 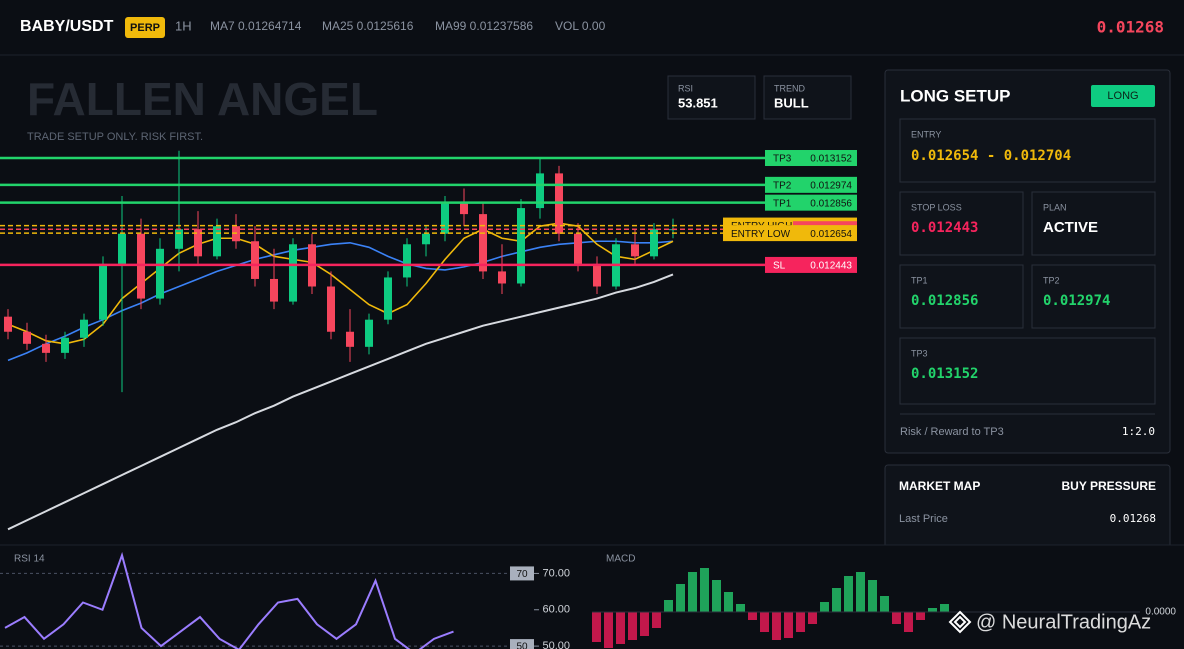 What do you see at coordinates (831, 203) in the screenshot?
I see `level-value: 0.012856` at bounding box center [831, 203].